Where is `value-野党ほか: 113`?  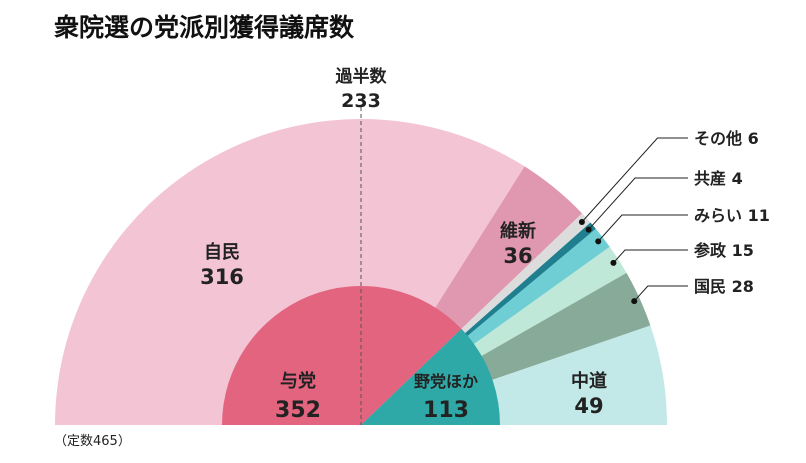 value-野党ほか: 113 is located at coordinates (446, 410).